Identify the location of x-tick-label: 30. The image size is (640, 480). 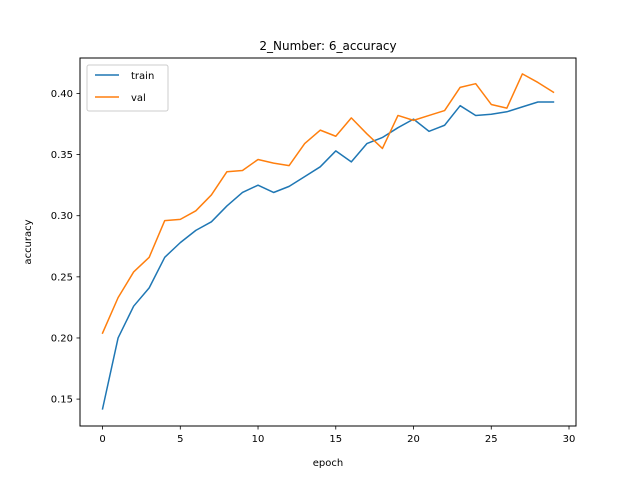
(569, 439).